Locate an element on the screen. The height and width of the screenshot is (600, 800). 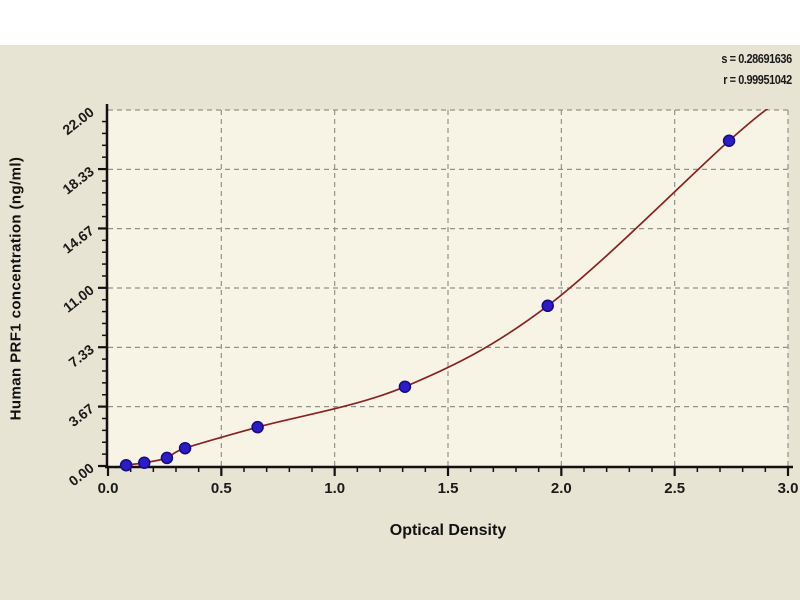
y-tick-label: 3.67 is located at coordinates (81, 415).